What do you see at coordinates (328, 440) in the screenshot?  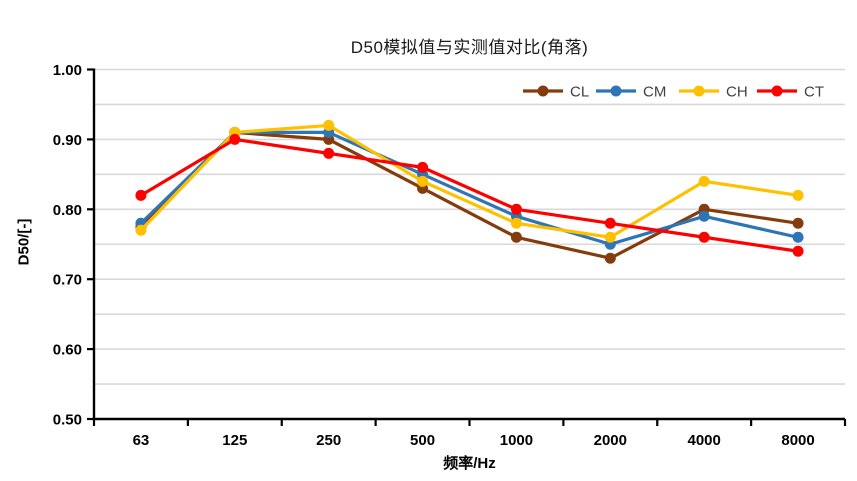 I see `x-tick-label: 250` at bounding box center [328, 440].